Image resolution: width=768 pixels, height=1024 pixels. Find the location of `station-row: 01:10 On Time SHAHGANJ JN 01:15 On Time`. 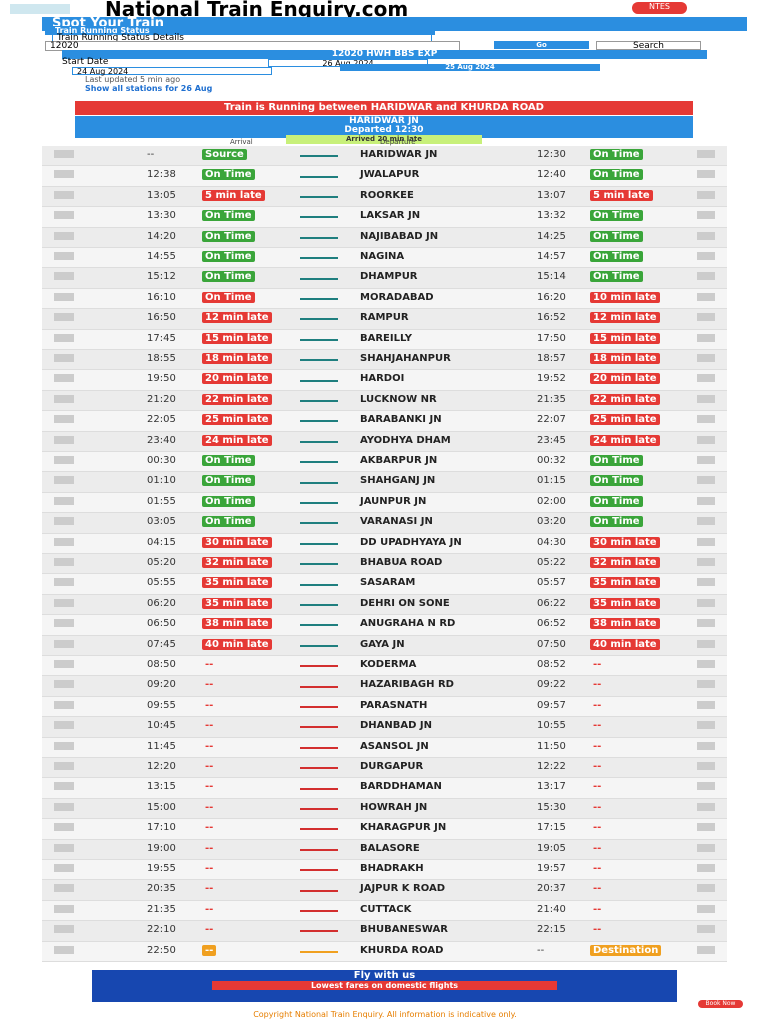

station-row: 01:10 On Time SHAHGANJ JN 01:15 On Time is located at coordinates (384, 482).